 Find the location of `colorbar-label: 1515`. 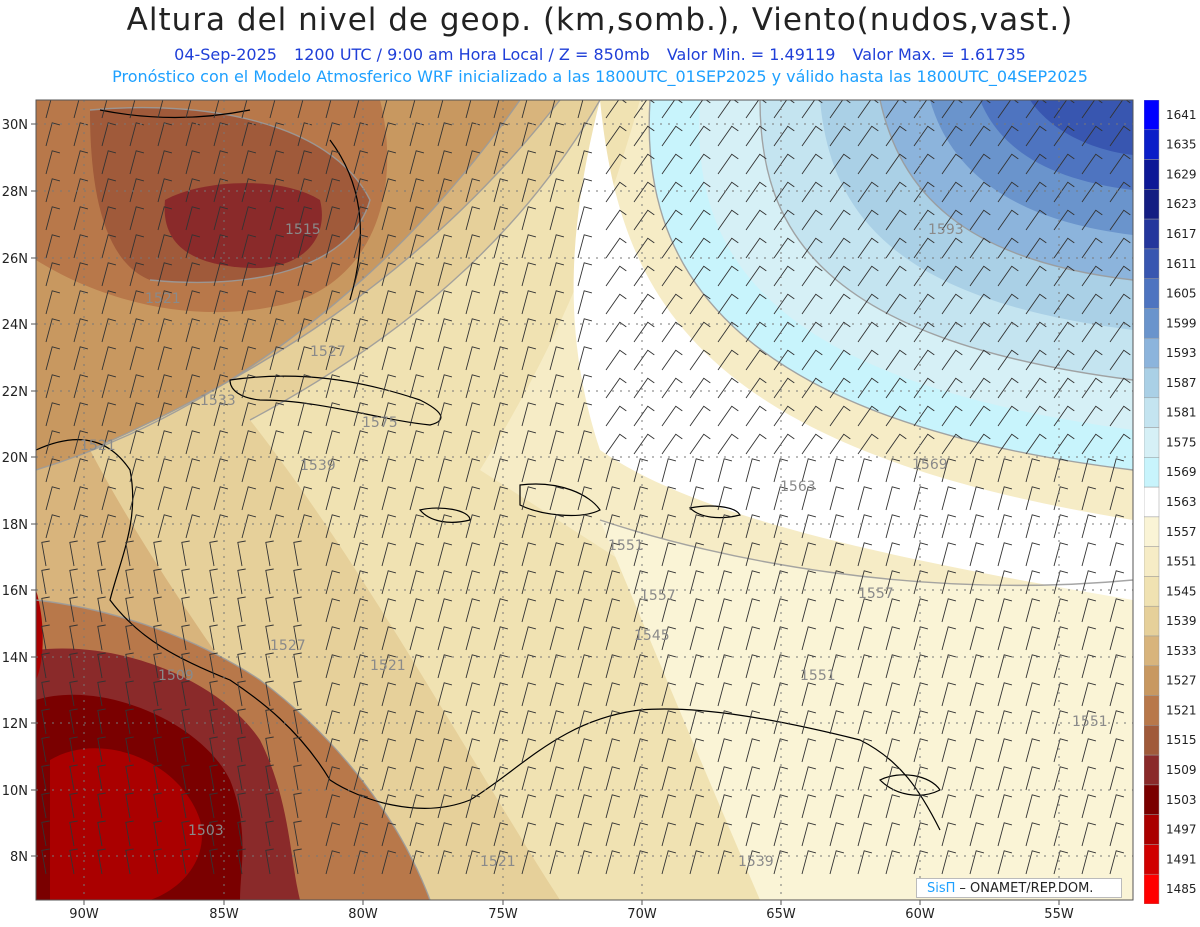

colorbar-label: 1515 is located at coordinates (1181, 740).